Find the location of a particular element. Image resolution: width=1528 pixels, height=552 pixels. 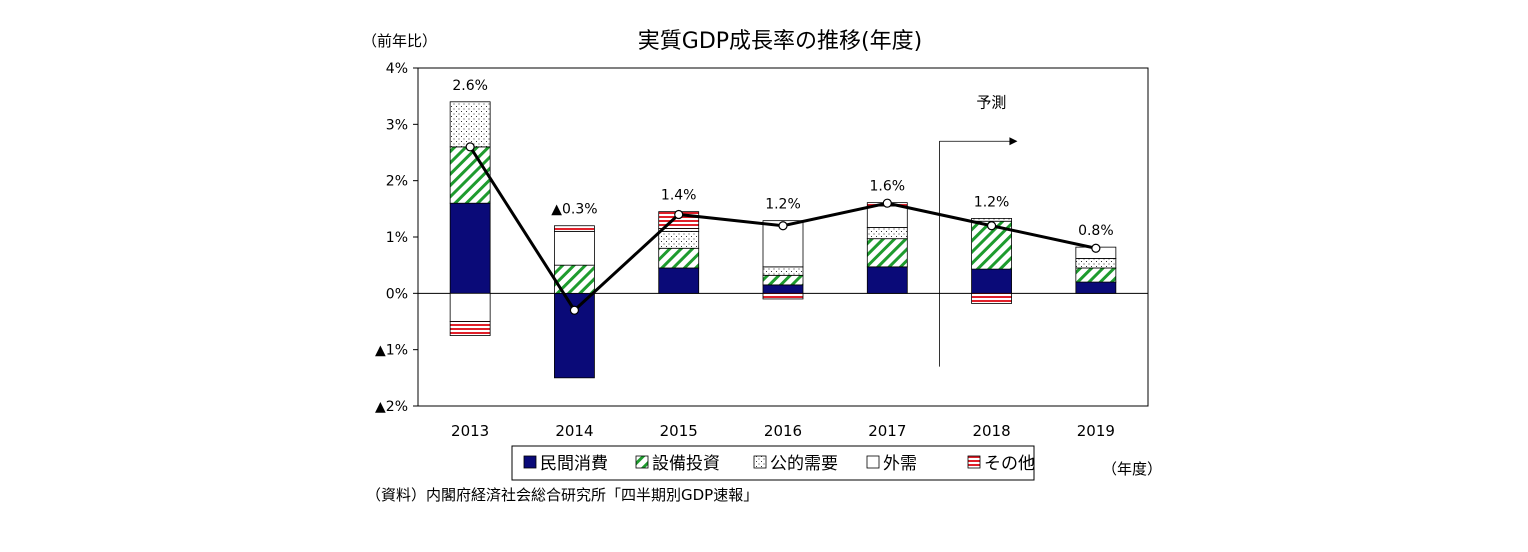

x-tick-label: 2019 is located at coordinates (1096, 431).